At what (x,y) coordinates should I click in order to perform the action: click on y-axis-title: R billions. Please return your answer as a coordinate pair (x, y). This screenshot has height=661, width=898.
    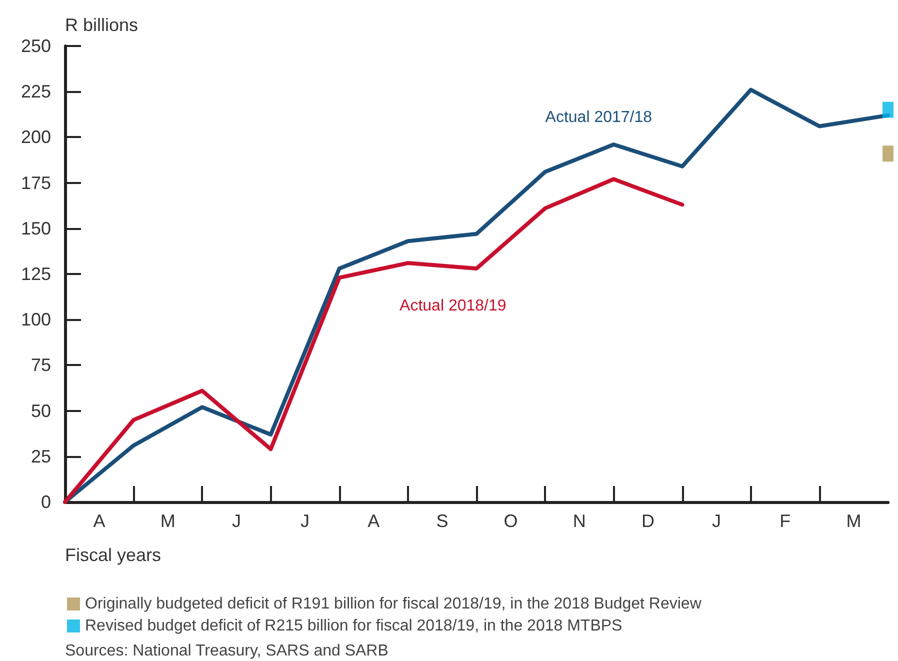
    Looking at the image, I should click on (101, 25).